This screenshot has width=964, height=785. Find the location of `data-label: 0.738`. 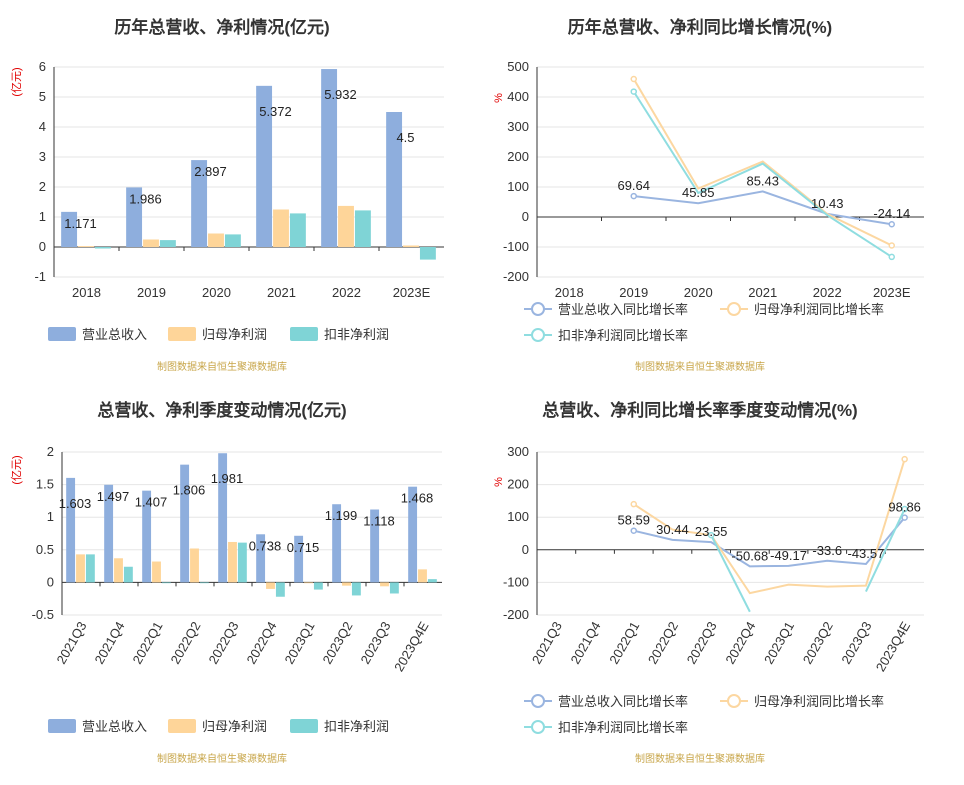

data-label: 0.738 is located at coordinates (265, 545).